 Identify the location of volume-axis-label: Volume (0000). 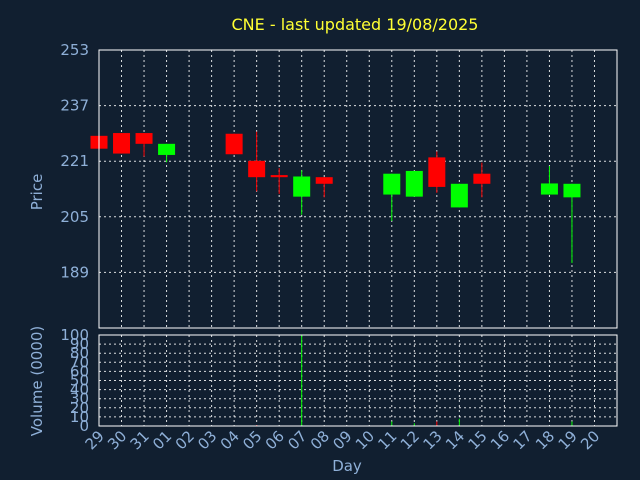
(37, 381).